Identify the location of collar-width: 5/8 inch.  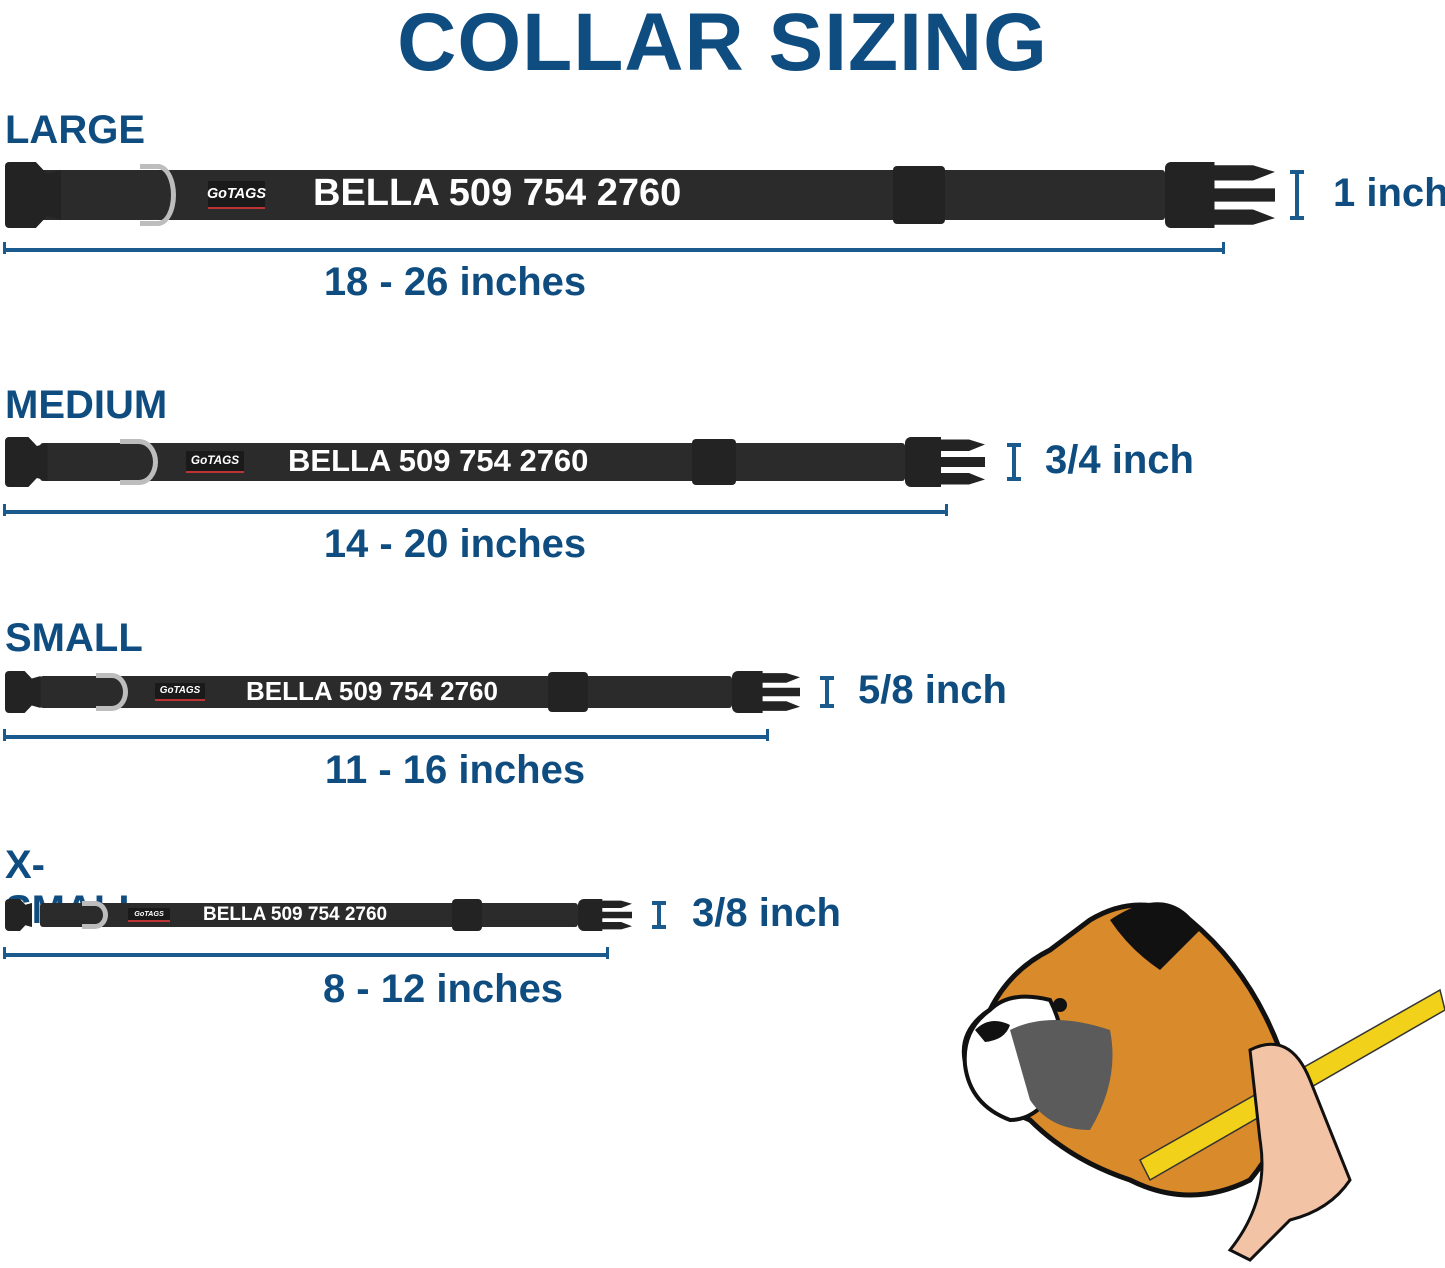
(932, 690).